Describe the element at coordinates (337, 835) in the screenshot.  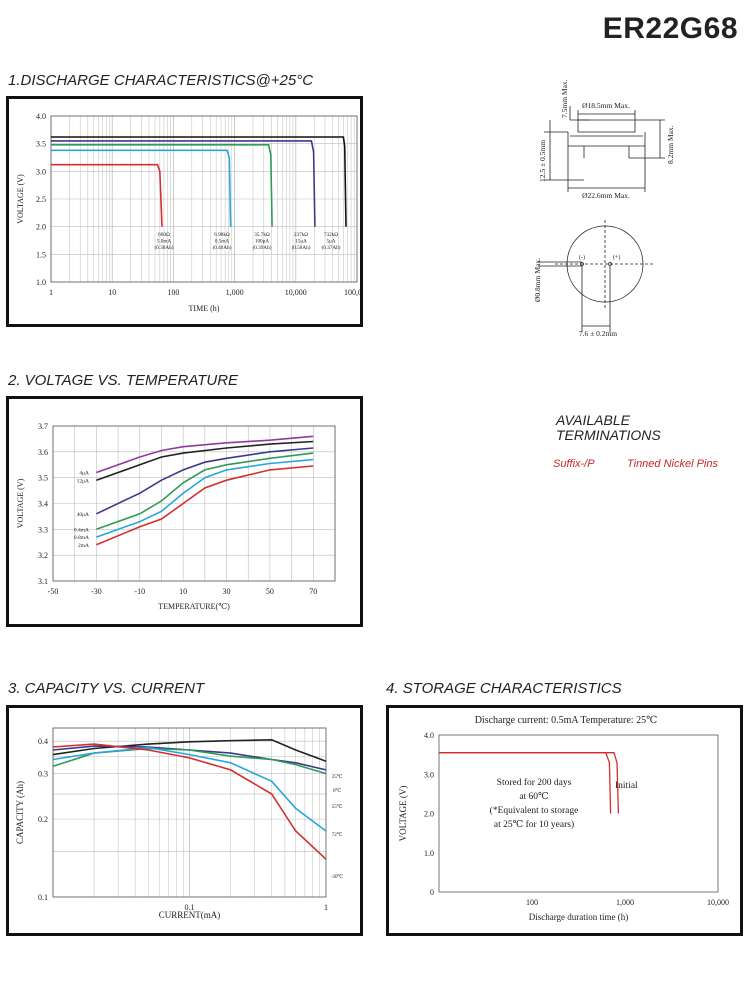
I see `series-label-4: 72℃` at that location.